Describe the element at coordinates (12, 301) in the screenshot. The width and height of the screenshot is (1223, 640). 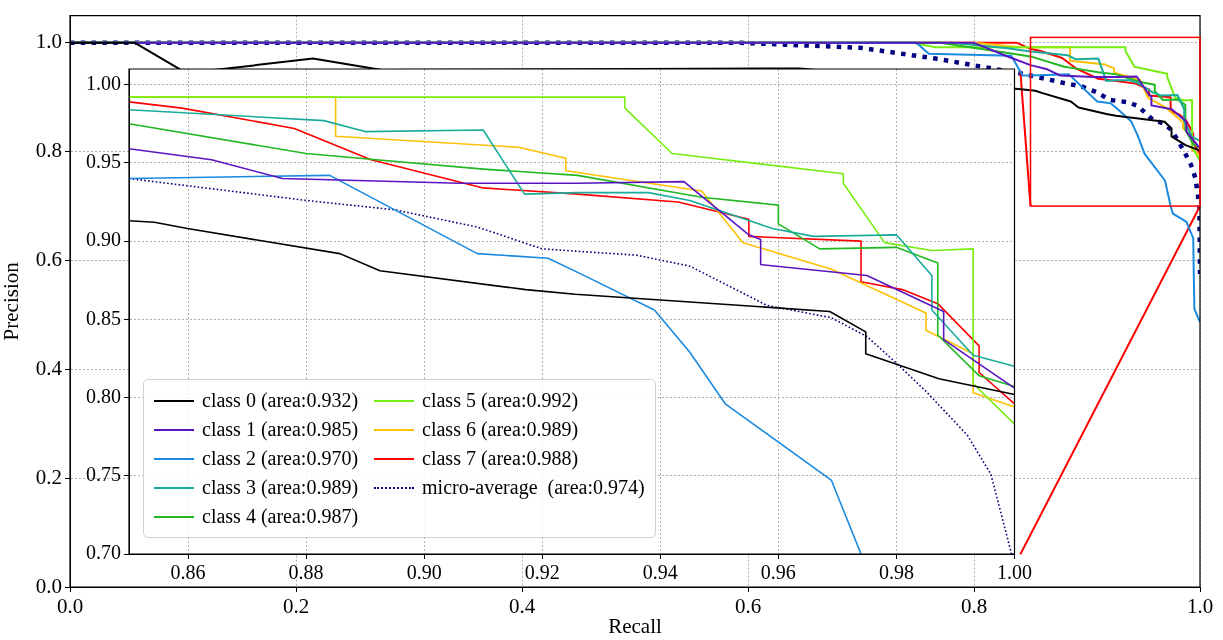
I see `y-axis-title: Precision` at that location.